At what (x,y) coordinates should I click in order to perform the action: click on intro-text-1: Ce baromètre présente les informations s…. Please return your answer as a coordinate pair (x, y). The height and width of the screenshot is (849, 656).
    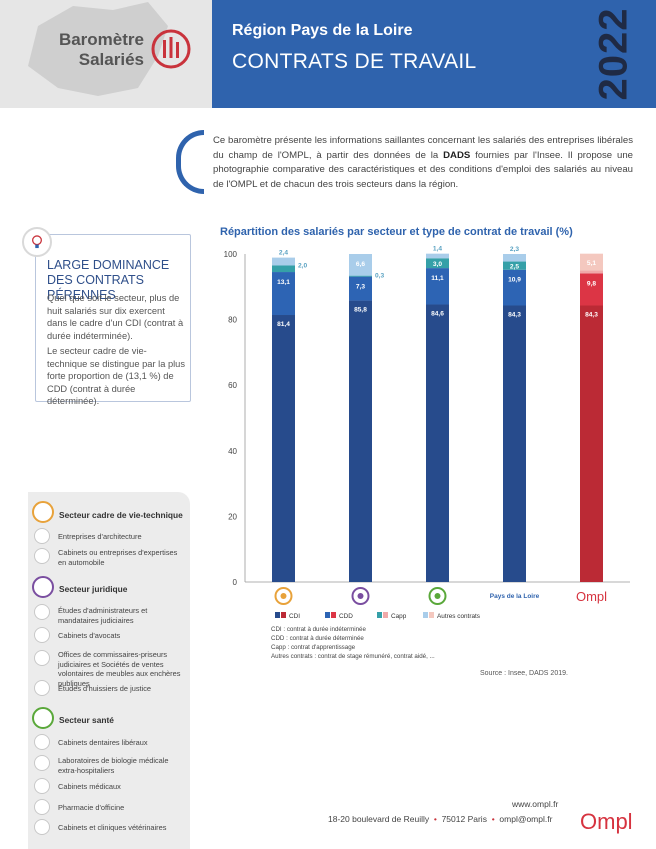
    Looking at the image, I should click on (423, 148).